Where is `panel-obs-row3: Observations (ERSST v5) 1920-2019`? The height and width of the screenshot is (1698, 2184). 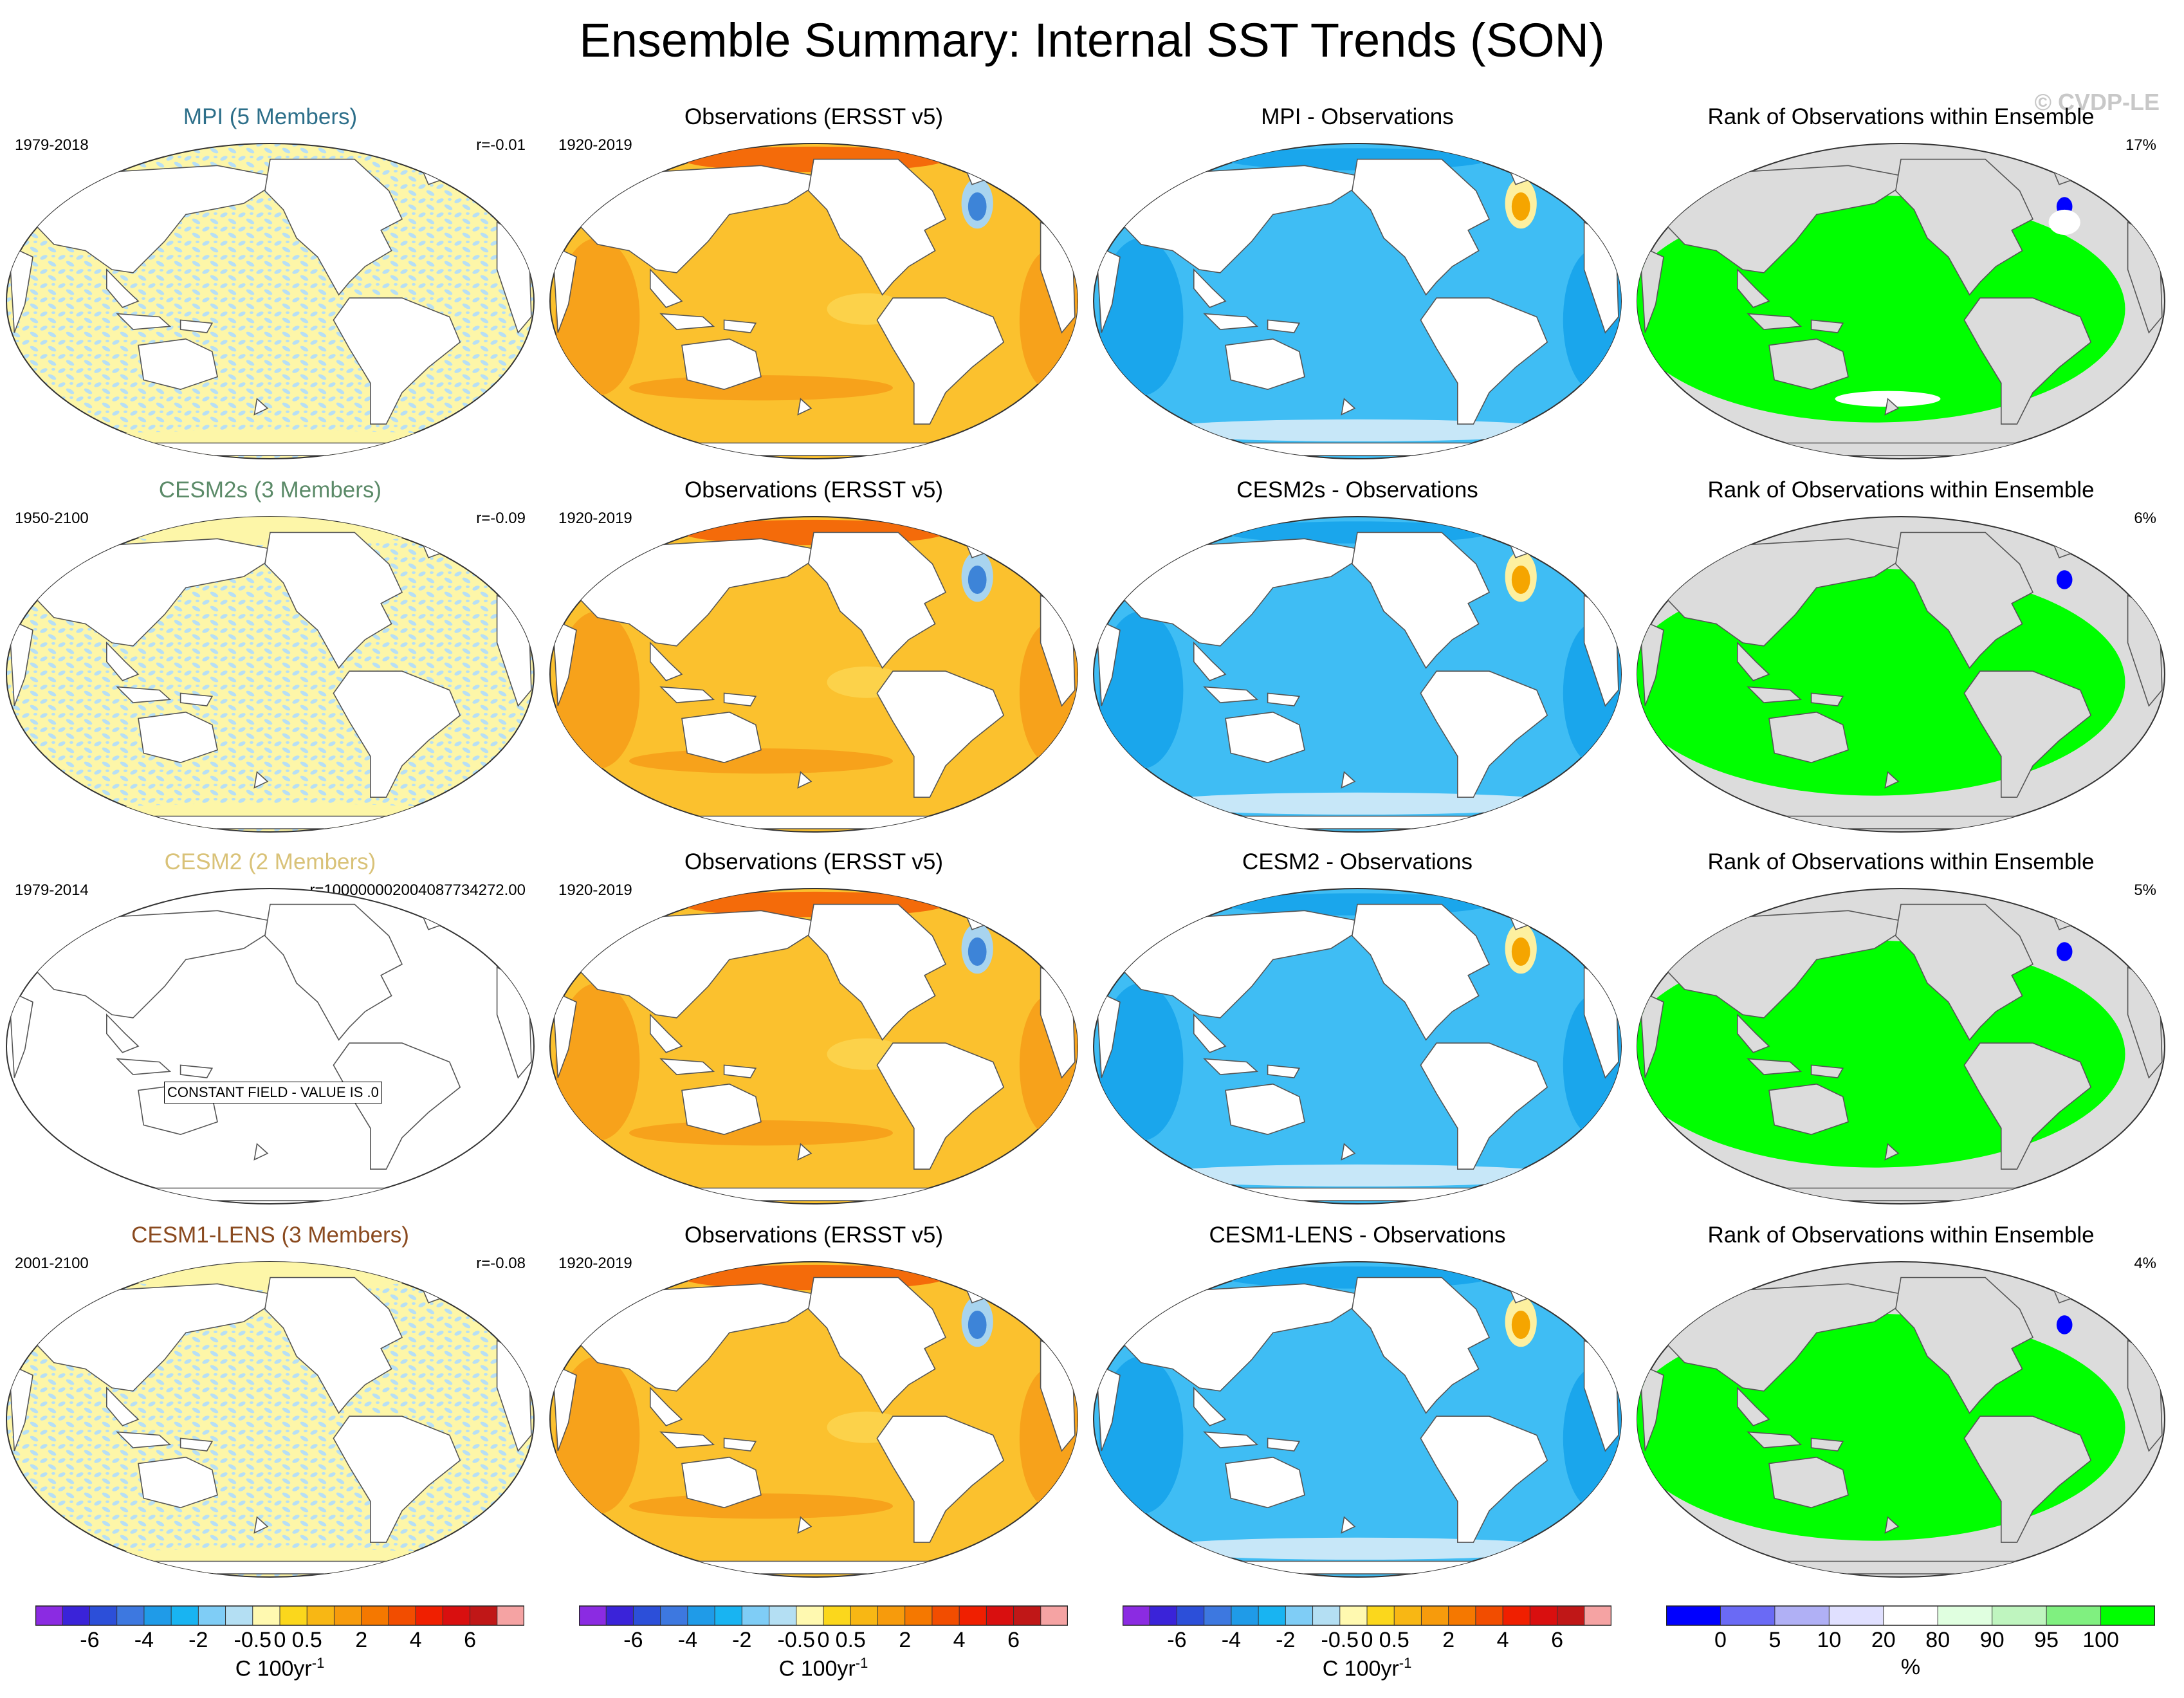
panel-obs-row3: Observations (ERSST v5) 1920-2019 is located at coordinates (814, 1028).